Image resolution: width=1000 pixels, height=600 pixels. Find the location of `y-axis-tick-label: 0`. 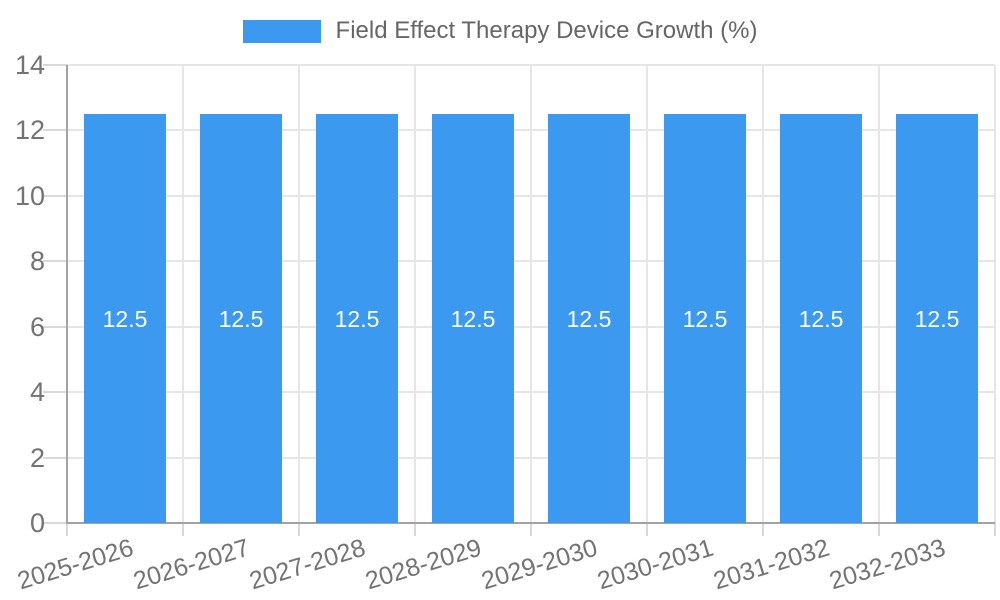

y-axis-tick-label: 0 is located at coordinates (37, 523).